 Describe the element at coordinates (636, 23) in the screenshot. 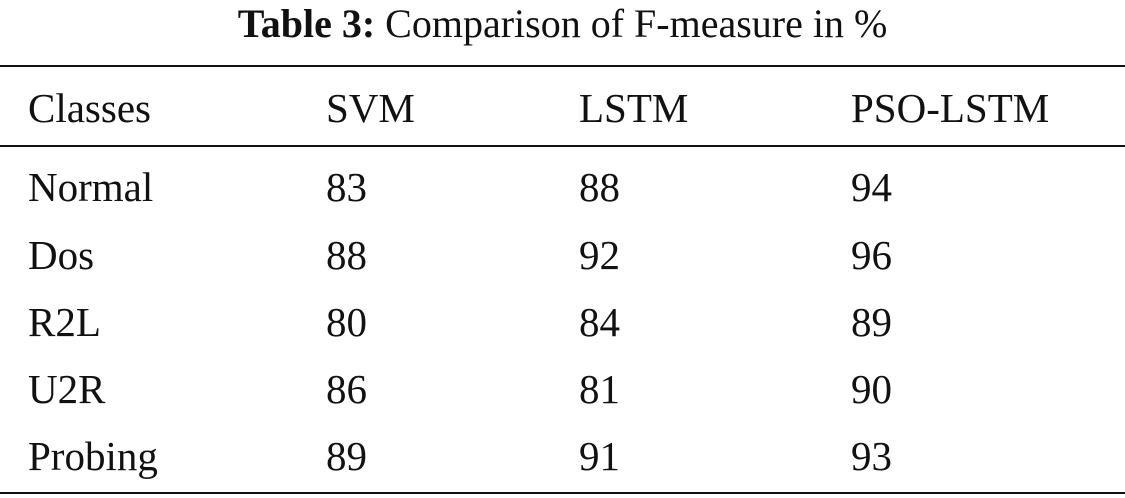

I see `caption-text: Comparison of F-measure in %` at that location.